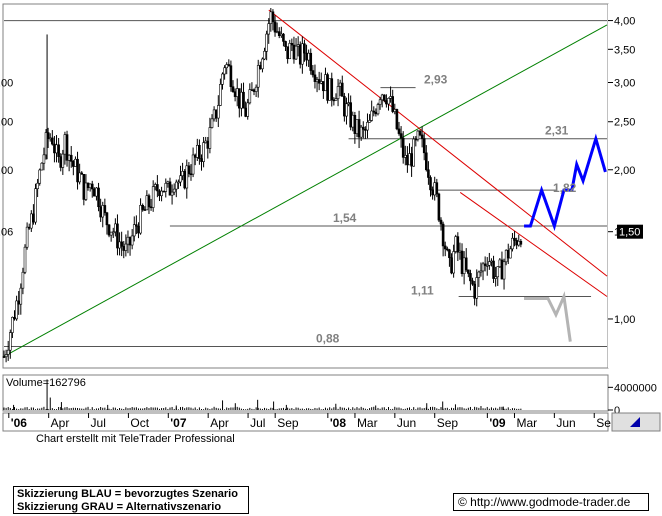 This screenshot has height=516, width=662. What do you see at coordinates (624, 83) in the screenshot?
I see `price-tick-label: 3,00` at bounding box center [624, 83].